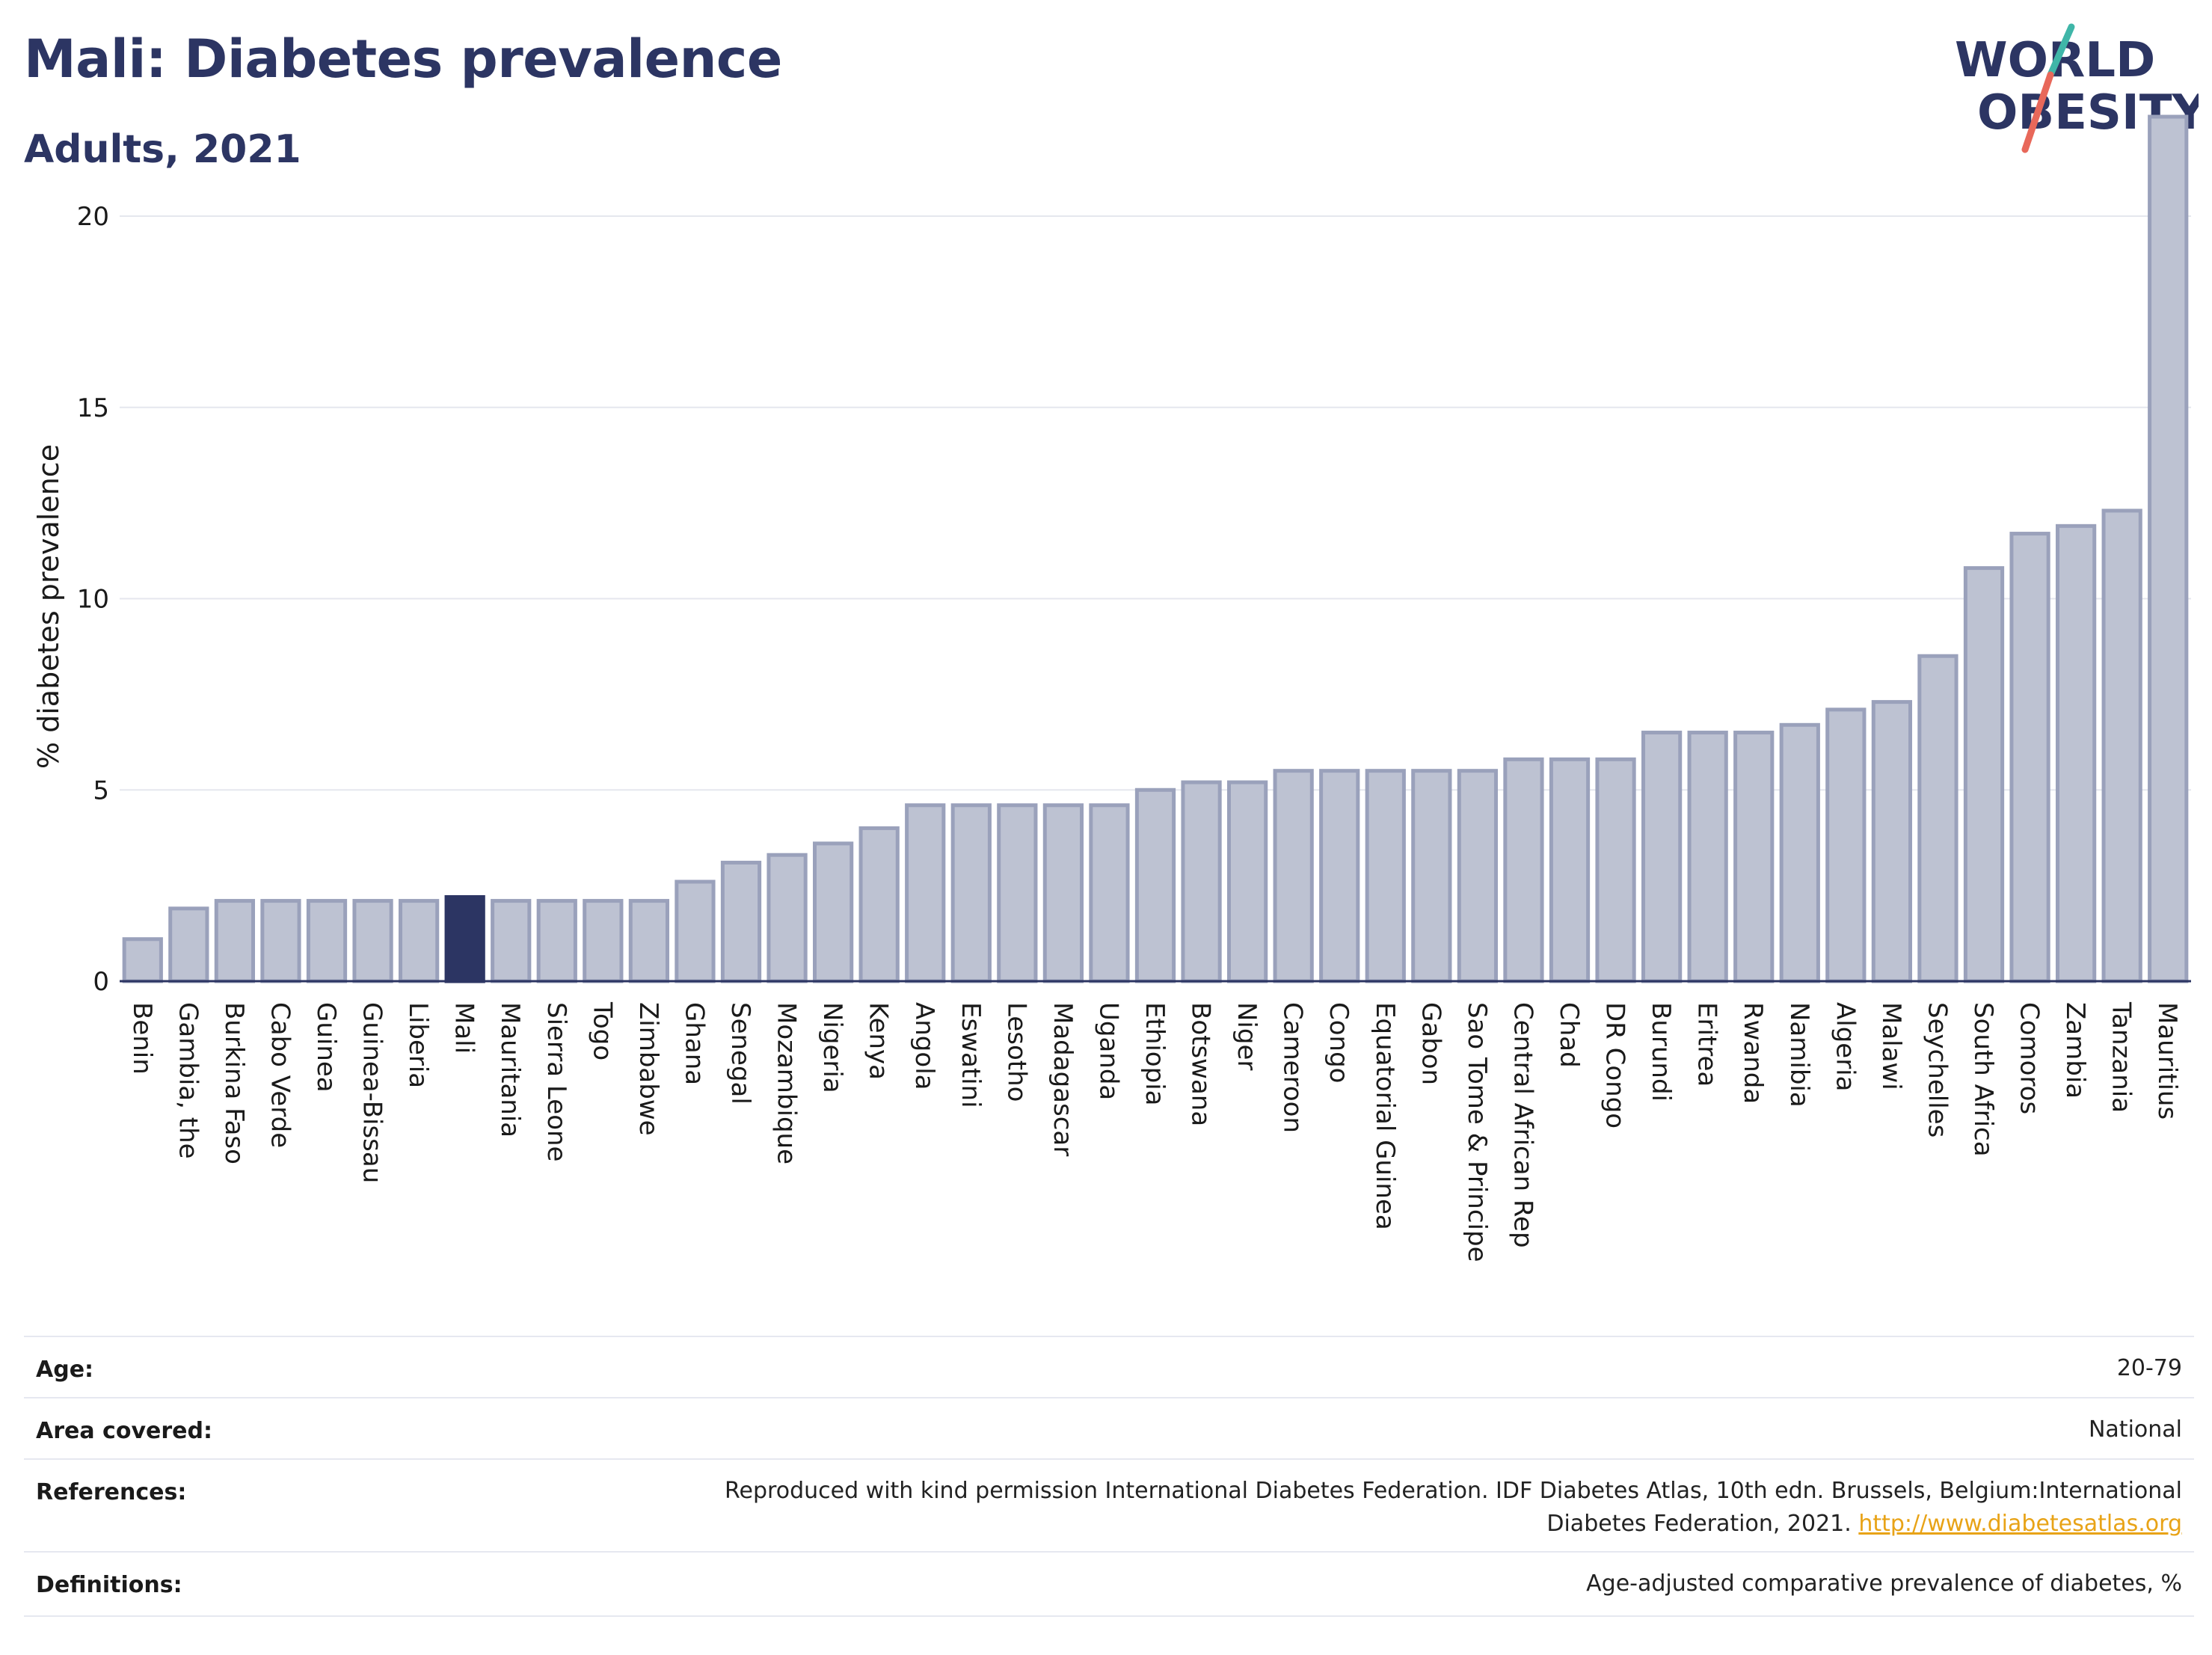  What do you see at coordinates (1845, 1046) in the screenshot?
I see `x-tick-label: Algeria` at bounding box center [1845, 1046].